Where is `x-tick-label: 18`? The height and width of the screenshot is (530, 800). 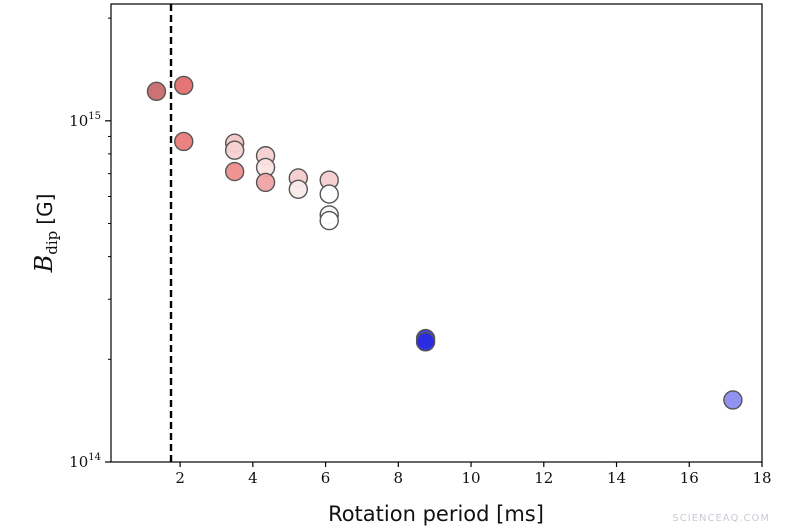 x-tick-label: 18 is located at coordinates (761, 478).